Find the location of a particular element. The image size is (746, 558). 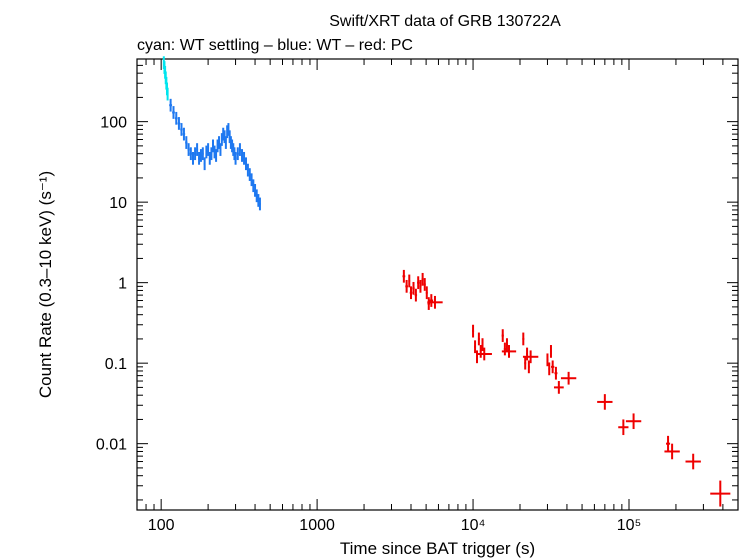

y-tick-label: 0.01 is located at coordinates (111, 445).